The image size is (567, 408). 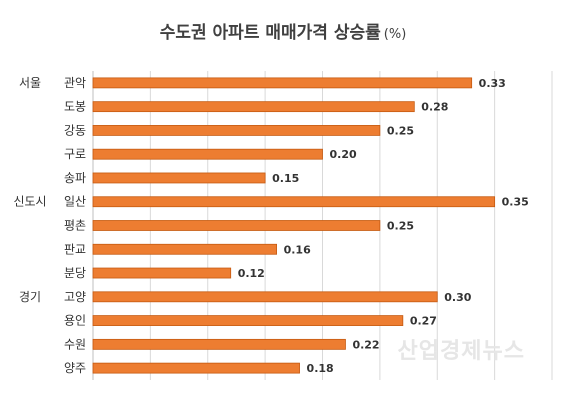 What do you see at coordinates (515, 202) in the screenshot?
I see `value-label: 0.35` at bounding box center [515, 202].